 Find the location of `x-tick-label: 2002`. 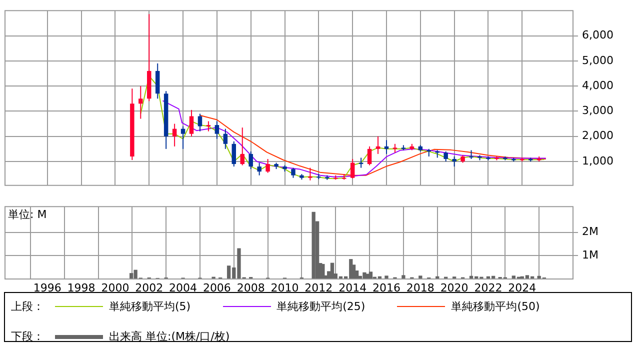

x-tick-label: 2002 is located at coordinates (149, 287).